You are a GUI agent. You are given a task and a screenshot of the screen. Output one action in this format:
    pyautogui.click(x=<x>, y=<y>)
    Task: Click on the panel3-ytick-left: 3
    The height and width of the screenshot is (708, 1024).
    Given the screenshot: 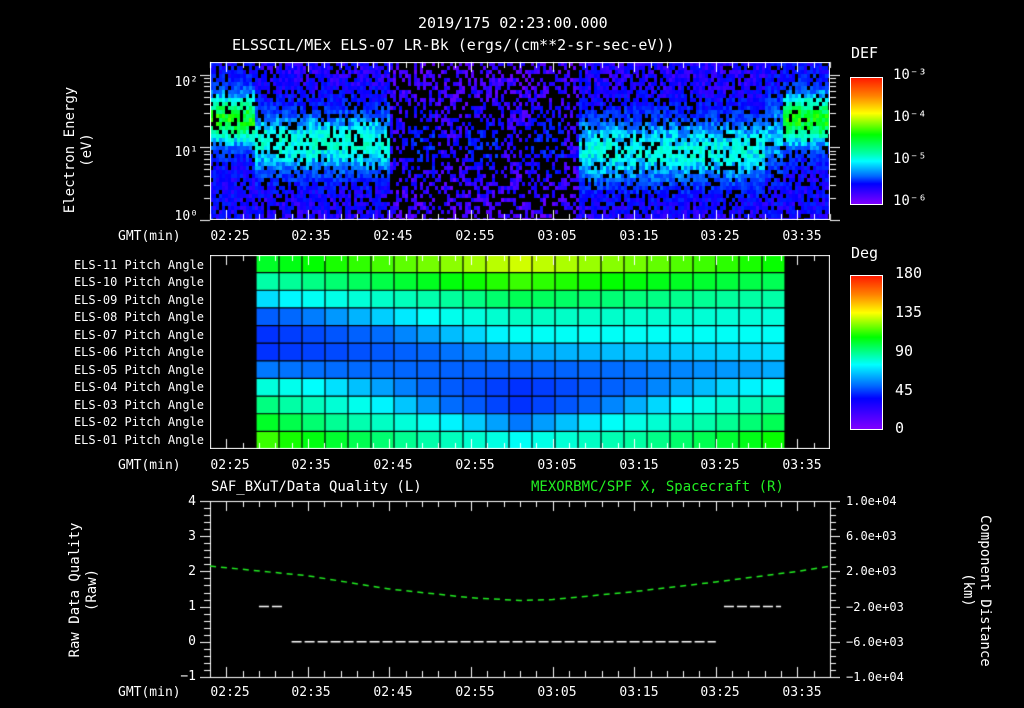 What is the action you would take?
    pyautogui.click(x=192, y=536)
    